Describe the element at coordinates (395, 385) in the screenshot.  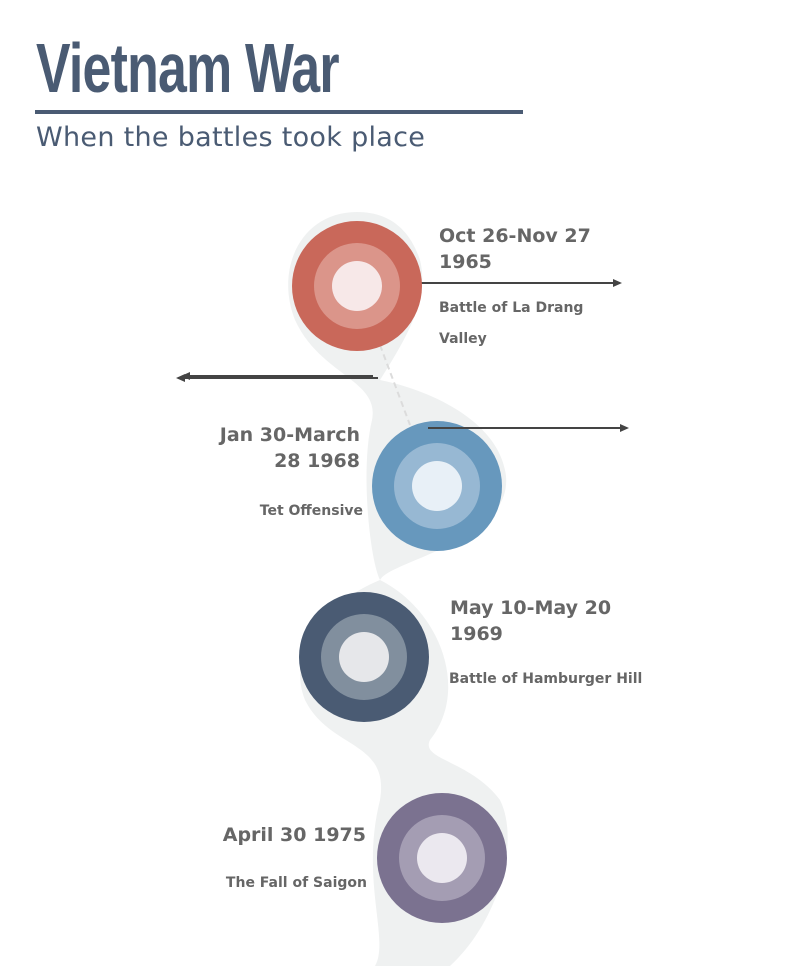
I see `connector-dashed-line` at that location.